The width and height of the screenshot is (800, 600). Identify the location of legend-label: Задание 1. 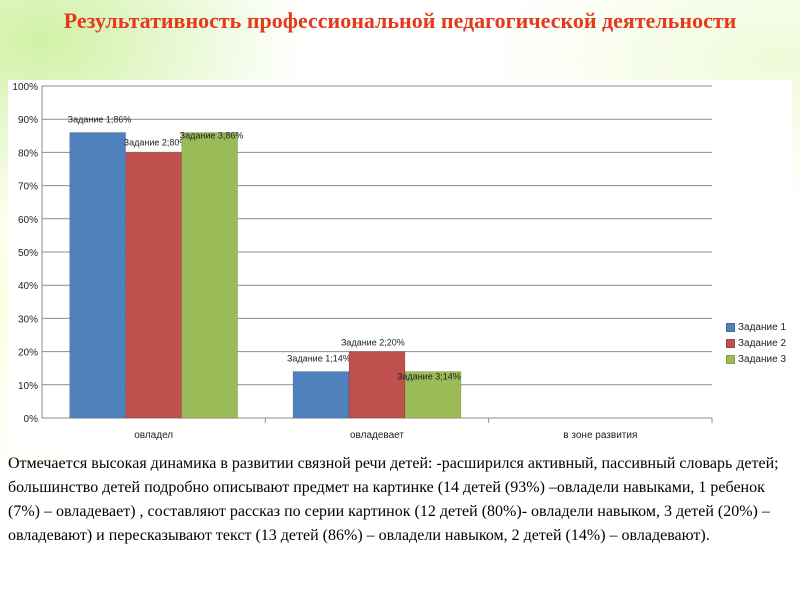
(762, 327).